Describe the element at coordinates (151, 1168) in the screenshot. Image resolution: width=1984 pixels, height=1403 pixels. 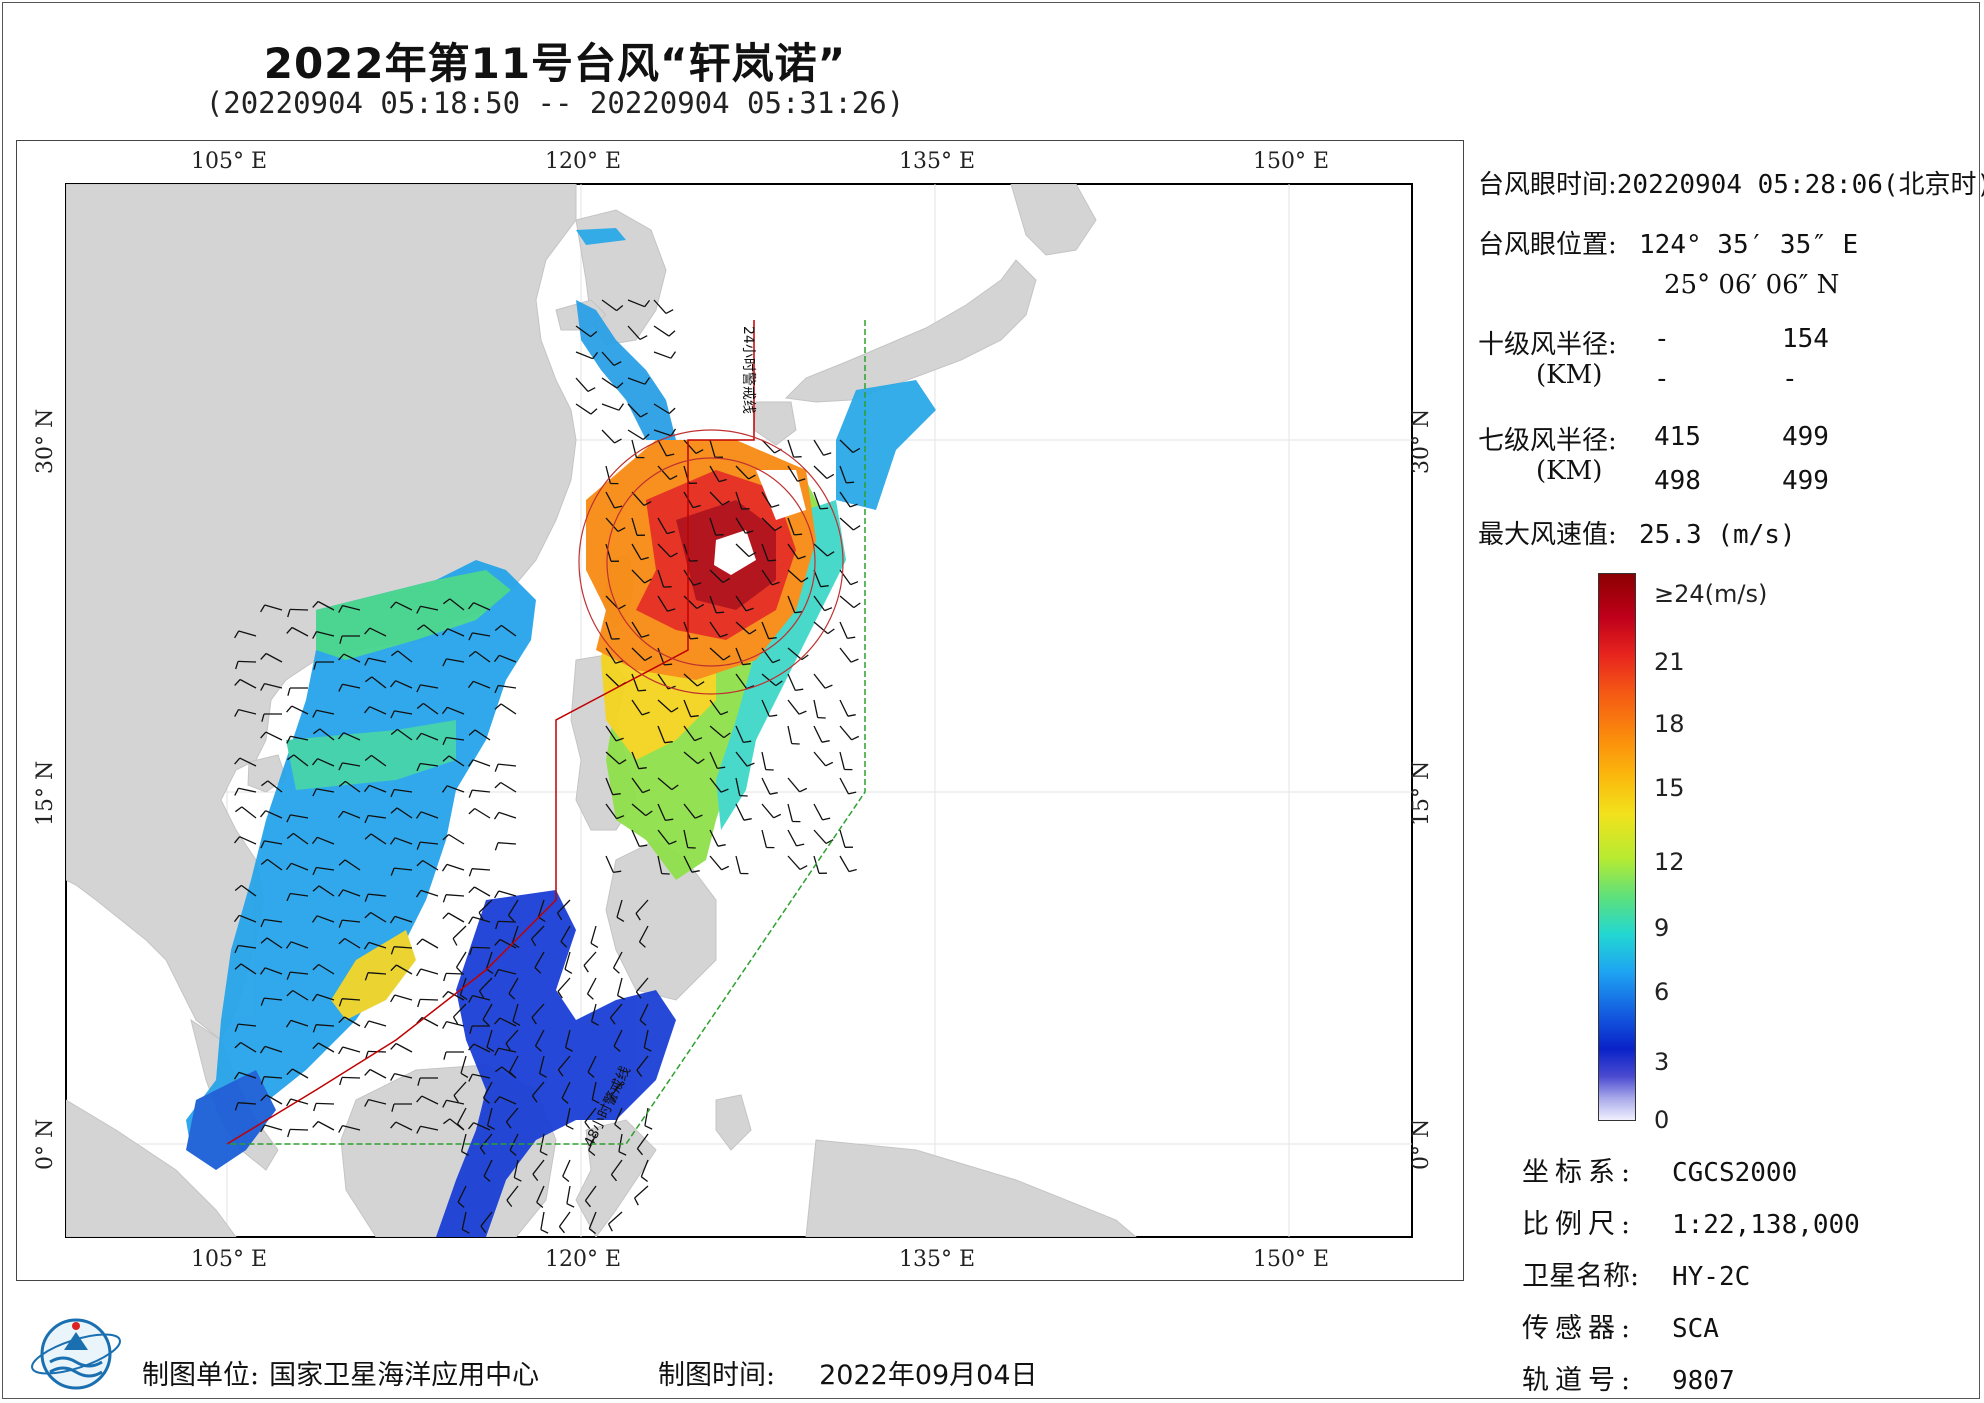
I see `land-sumatra` at that location.